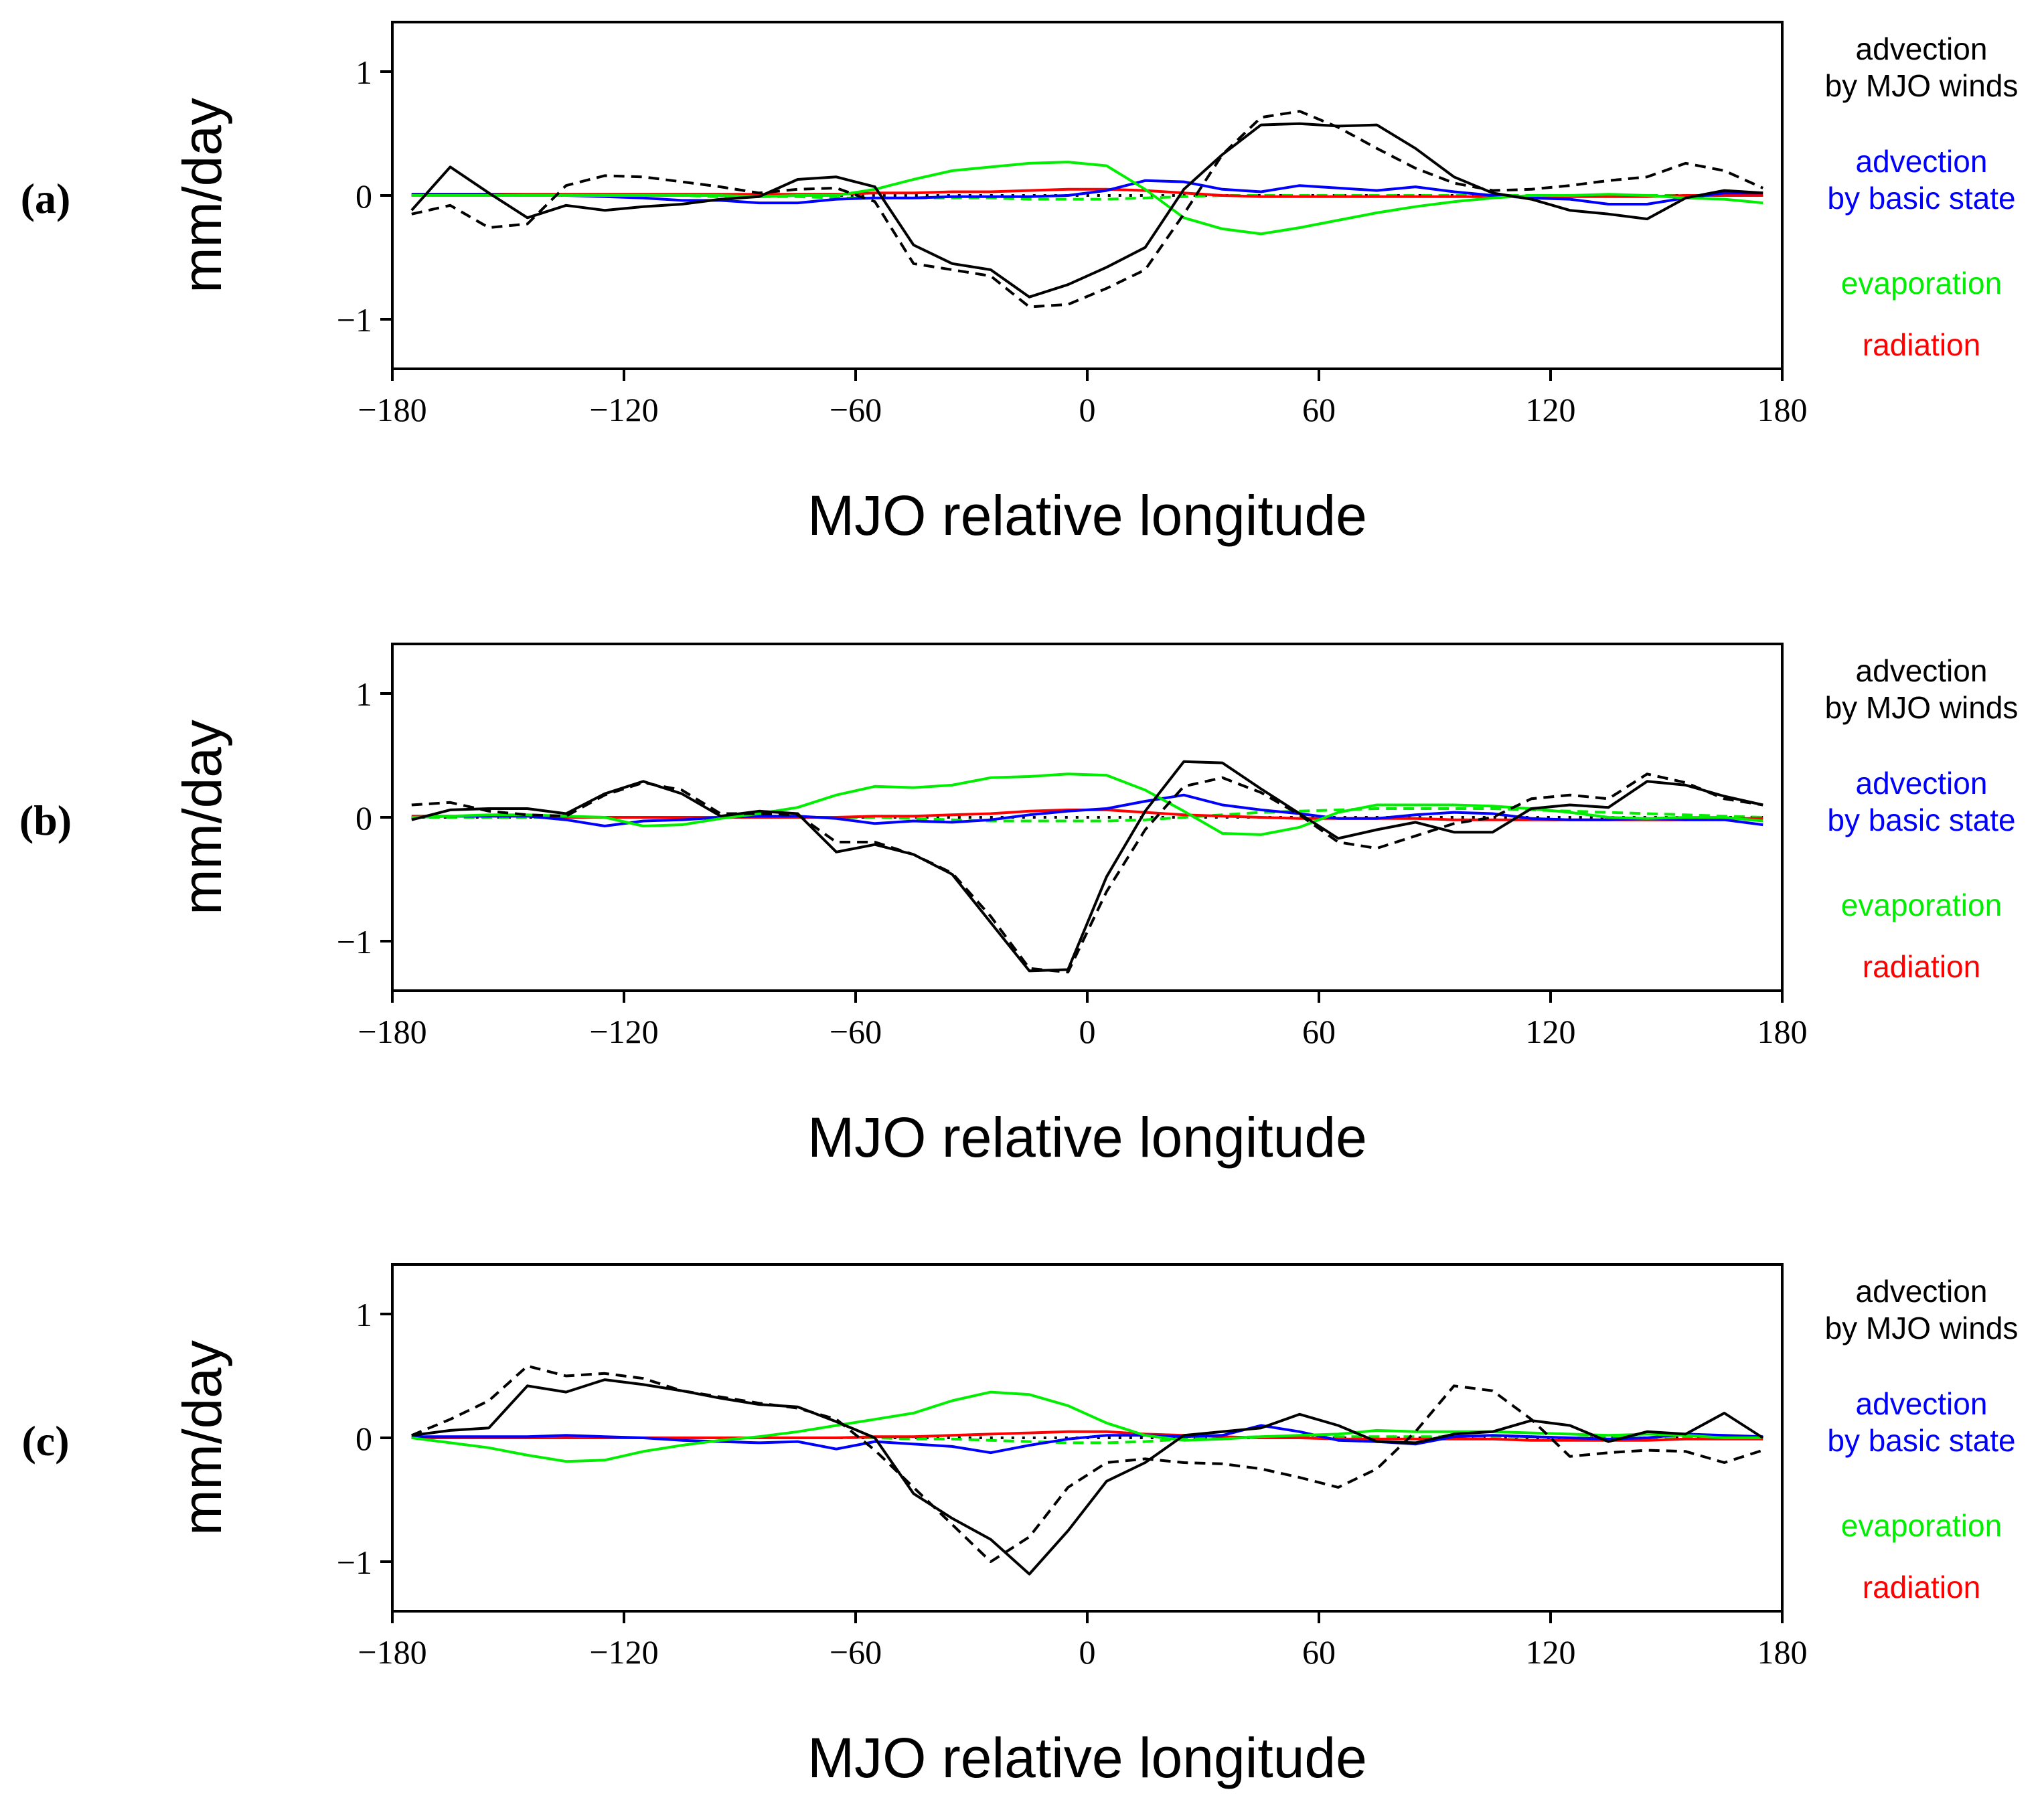  What do you see at coordinates (45, 1441) in the screenshot?
I see `panel-label: (c)` at bounding box center [45, 1441].